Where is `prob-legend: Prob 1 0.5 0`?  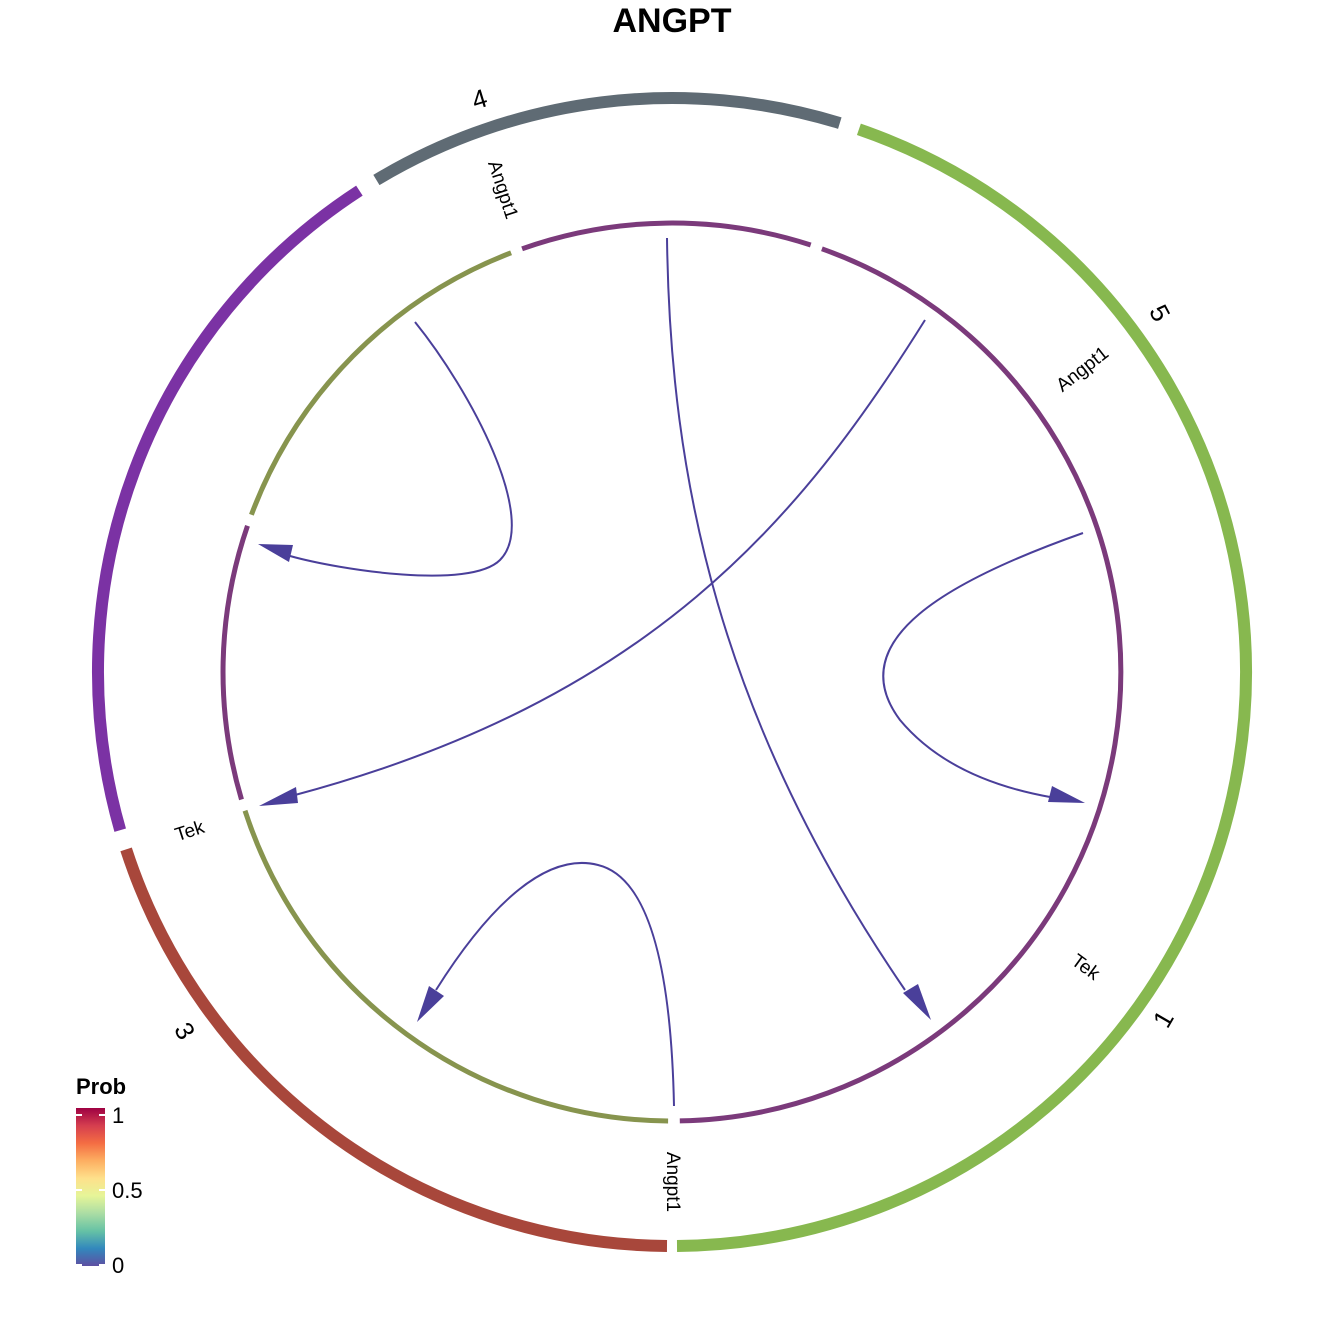
prob-legend: Prob 1 0.5 0 is located at coordinates (109, 1176).